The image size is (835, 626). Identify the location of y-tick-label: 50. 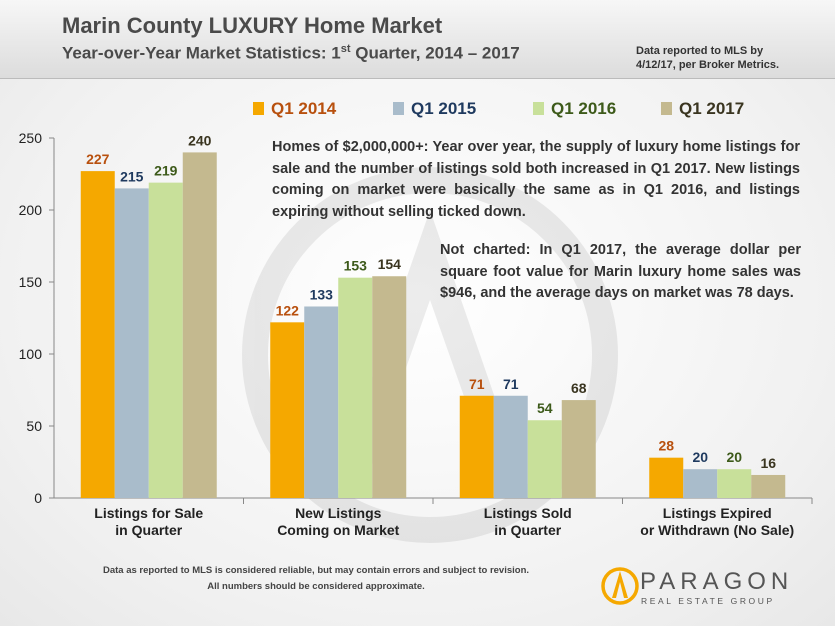
(34, 426).